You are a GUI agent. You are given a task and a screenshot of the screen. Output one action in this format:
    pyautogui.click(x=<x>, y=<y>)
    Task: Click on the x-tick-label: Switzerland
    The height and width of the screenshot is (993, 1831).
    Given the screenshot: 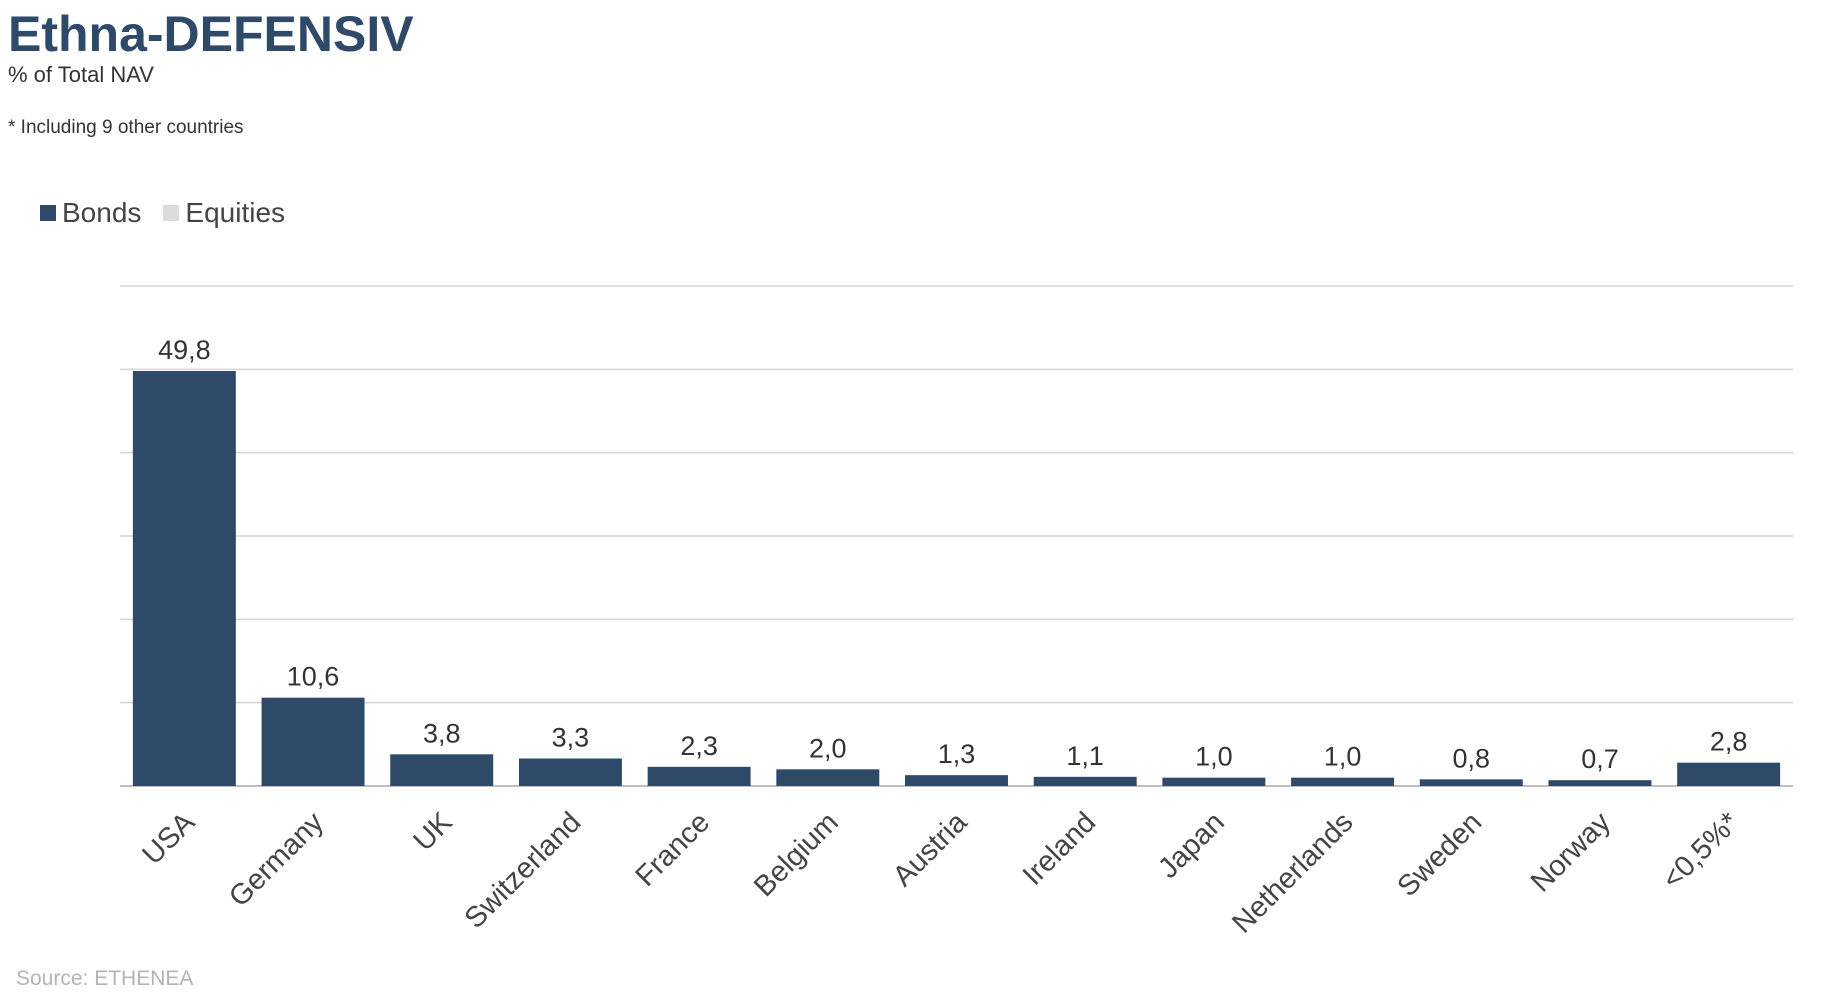 What is the action you would take?
    pyautogui.click(x=523, y=870)
    